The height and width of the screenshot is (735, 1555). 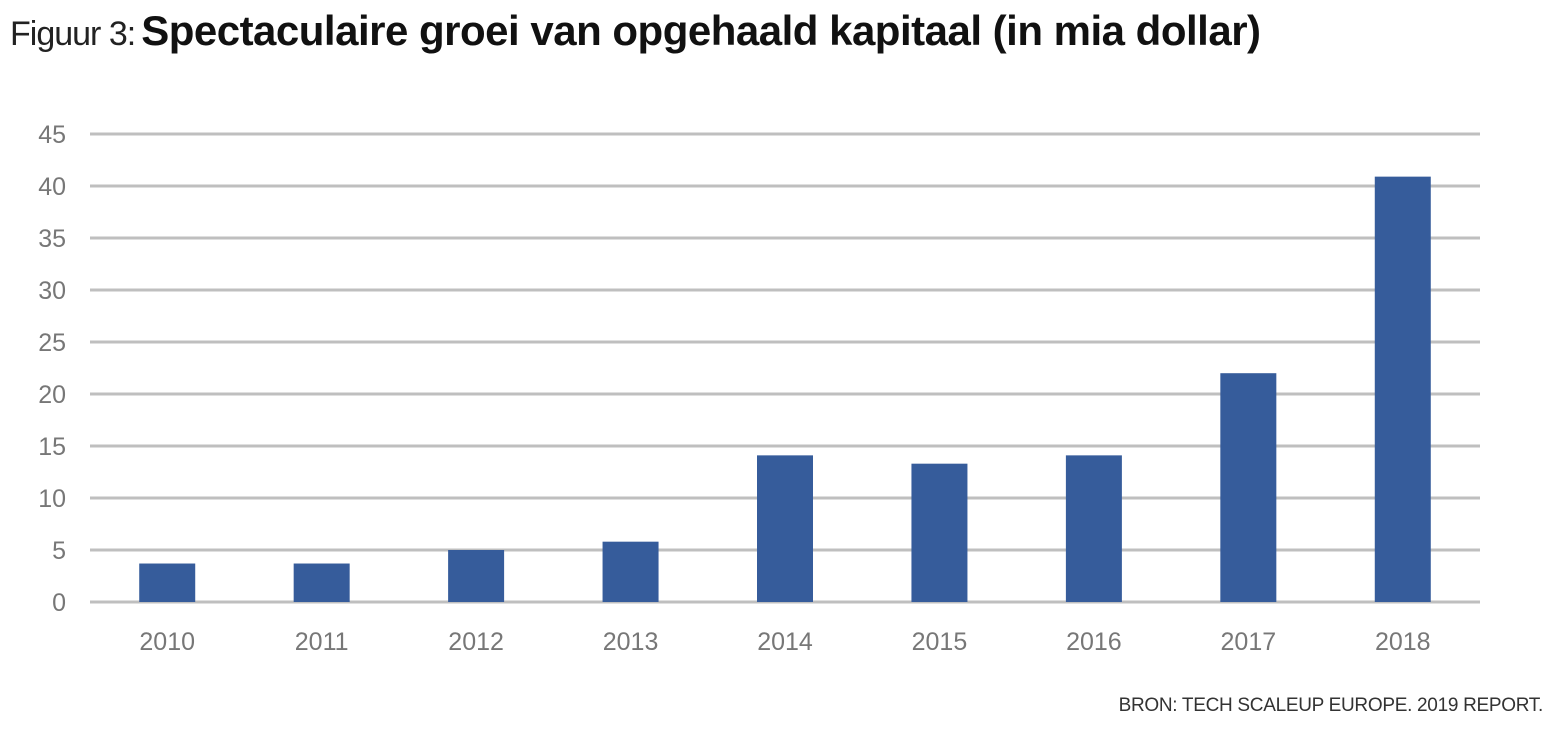 I want to click on x-tick-label: 2010, so click(x=167, y=642).